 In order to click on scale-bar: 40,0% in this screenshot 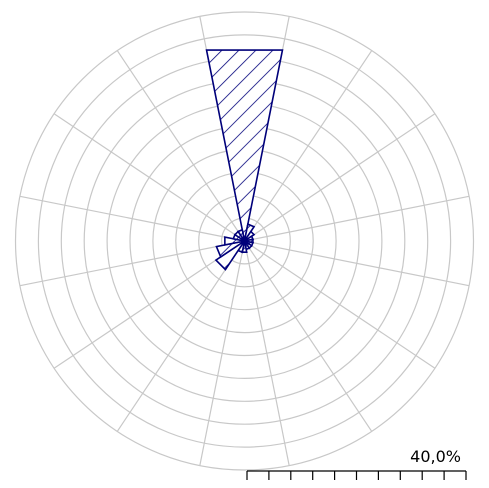, I will do `click(356, 463)`.